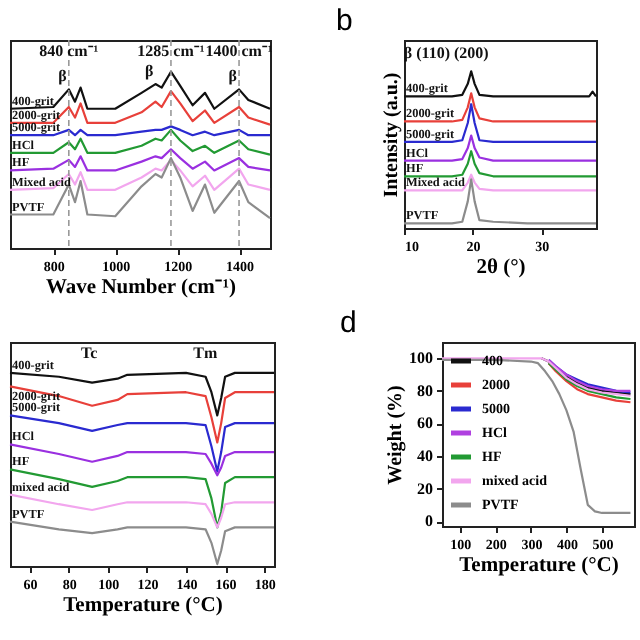 This screenshot has width=640, height=640. I want to click on x-axis-title: 2θ (°), so click(501, 268).